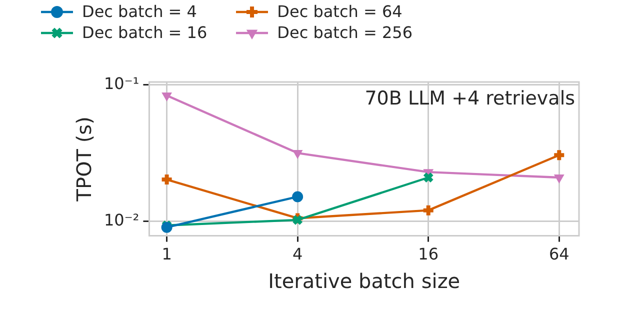  I want to click on y-tick-label: 10⁻², so click(122, 220).